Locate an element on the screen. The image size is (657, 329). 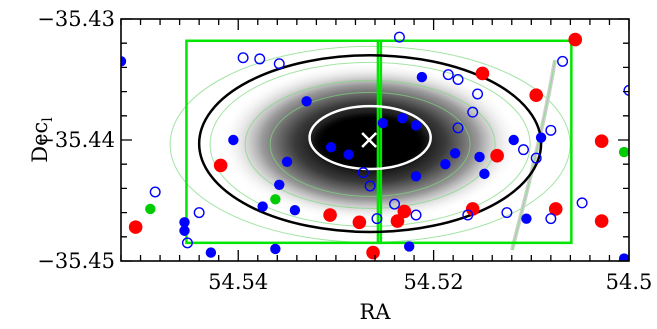
x-axis-label: RA is located at coordinates (376, 312).